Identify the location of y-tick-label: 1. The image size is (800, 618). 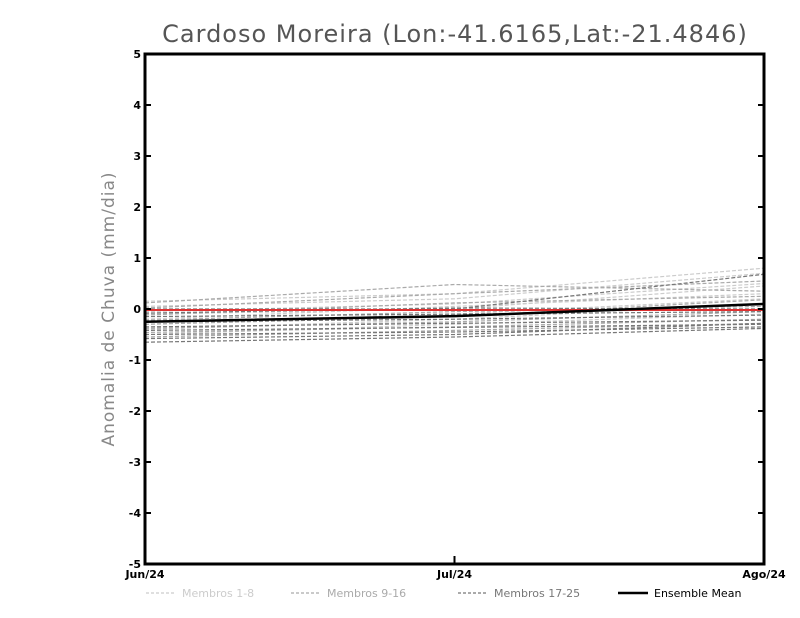
(137, 258).